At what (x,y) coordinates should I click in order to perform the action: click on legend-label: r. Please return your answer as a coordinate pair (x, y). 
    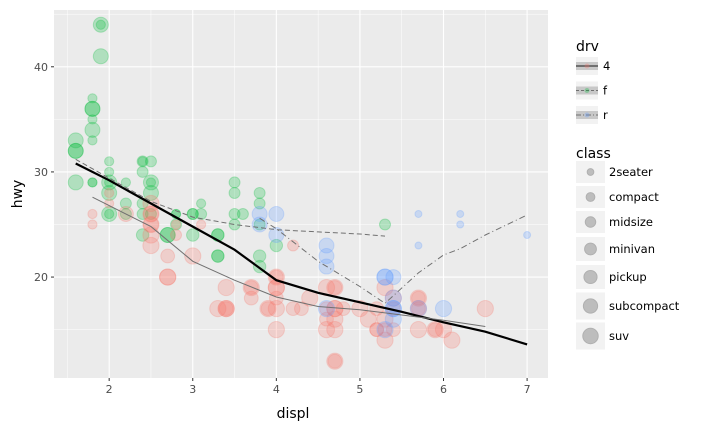
    Looking at the image, I should click on (605, 115).